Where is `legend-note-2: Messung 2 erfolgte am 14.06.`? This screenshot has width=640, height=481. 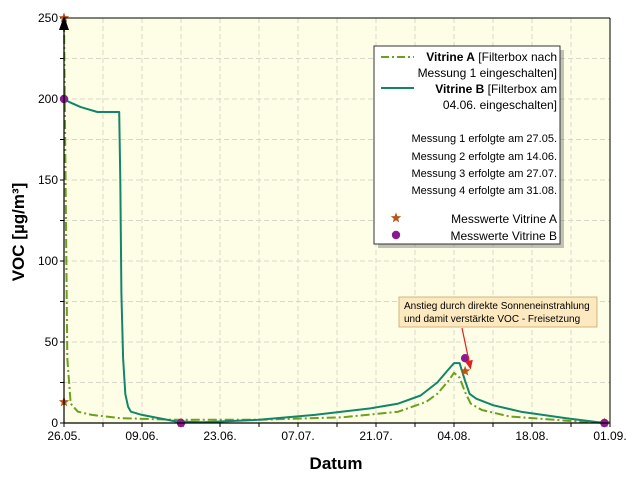 legend-note-2: Messung 2 erfolgte am 14.06. is located at coordinates (484, 157).